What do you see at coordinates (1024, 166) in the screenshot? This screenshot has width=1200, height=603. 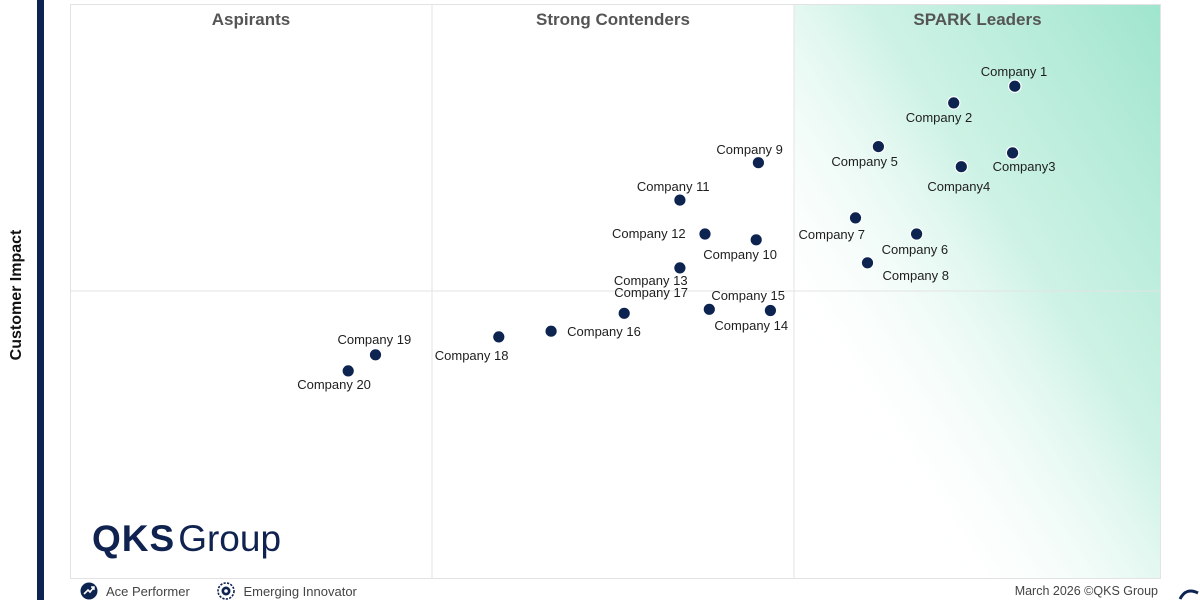 I see `point-label-3: Company3` at bounding box center [1024, 166].